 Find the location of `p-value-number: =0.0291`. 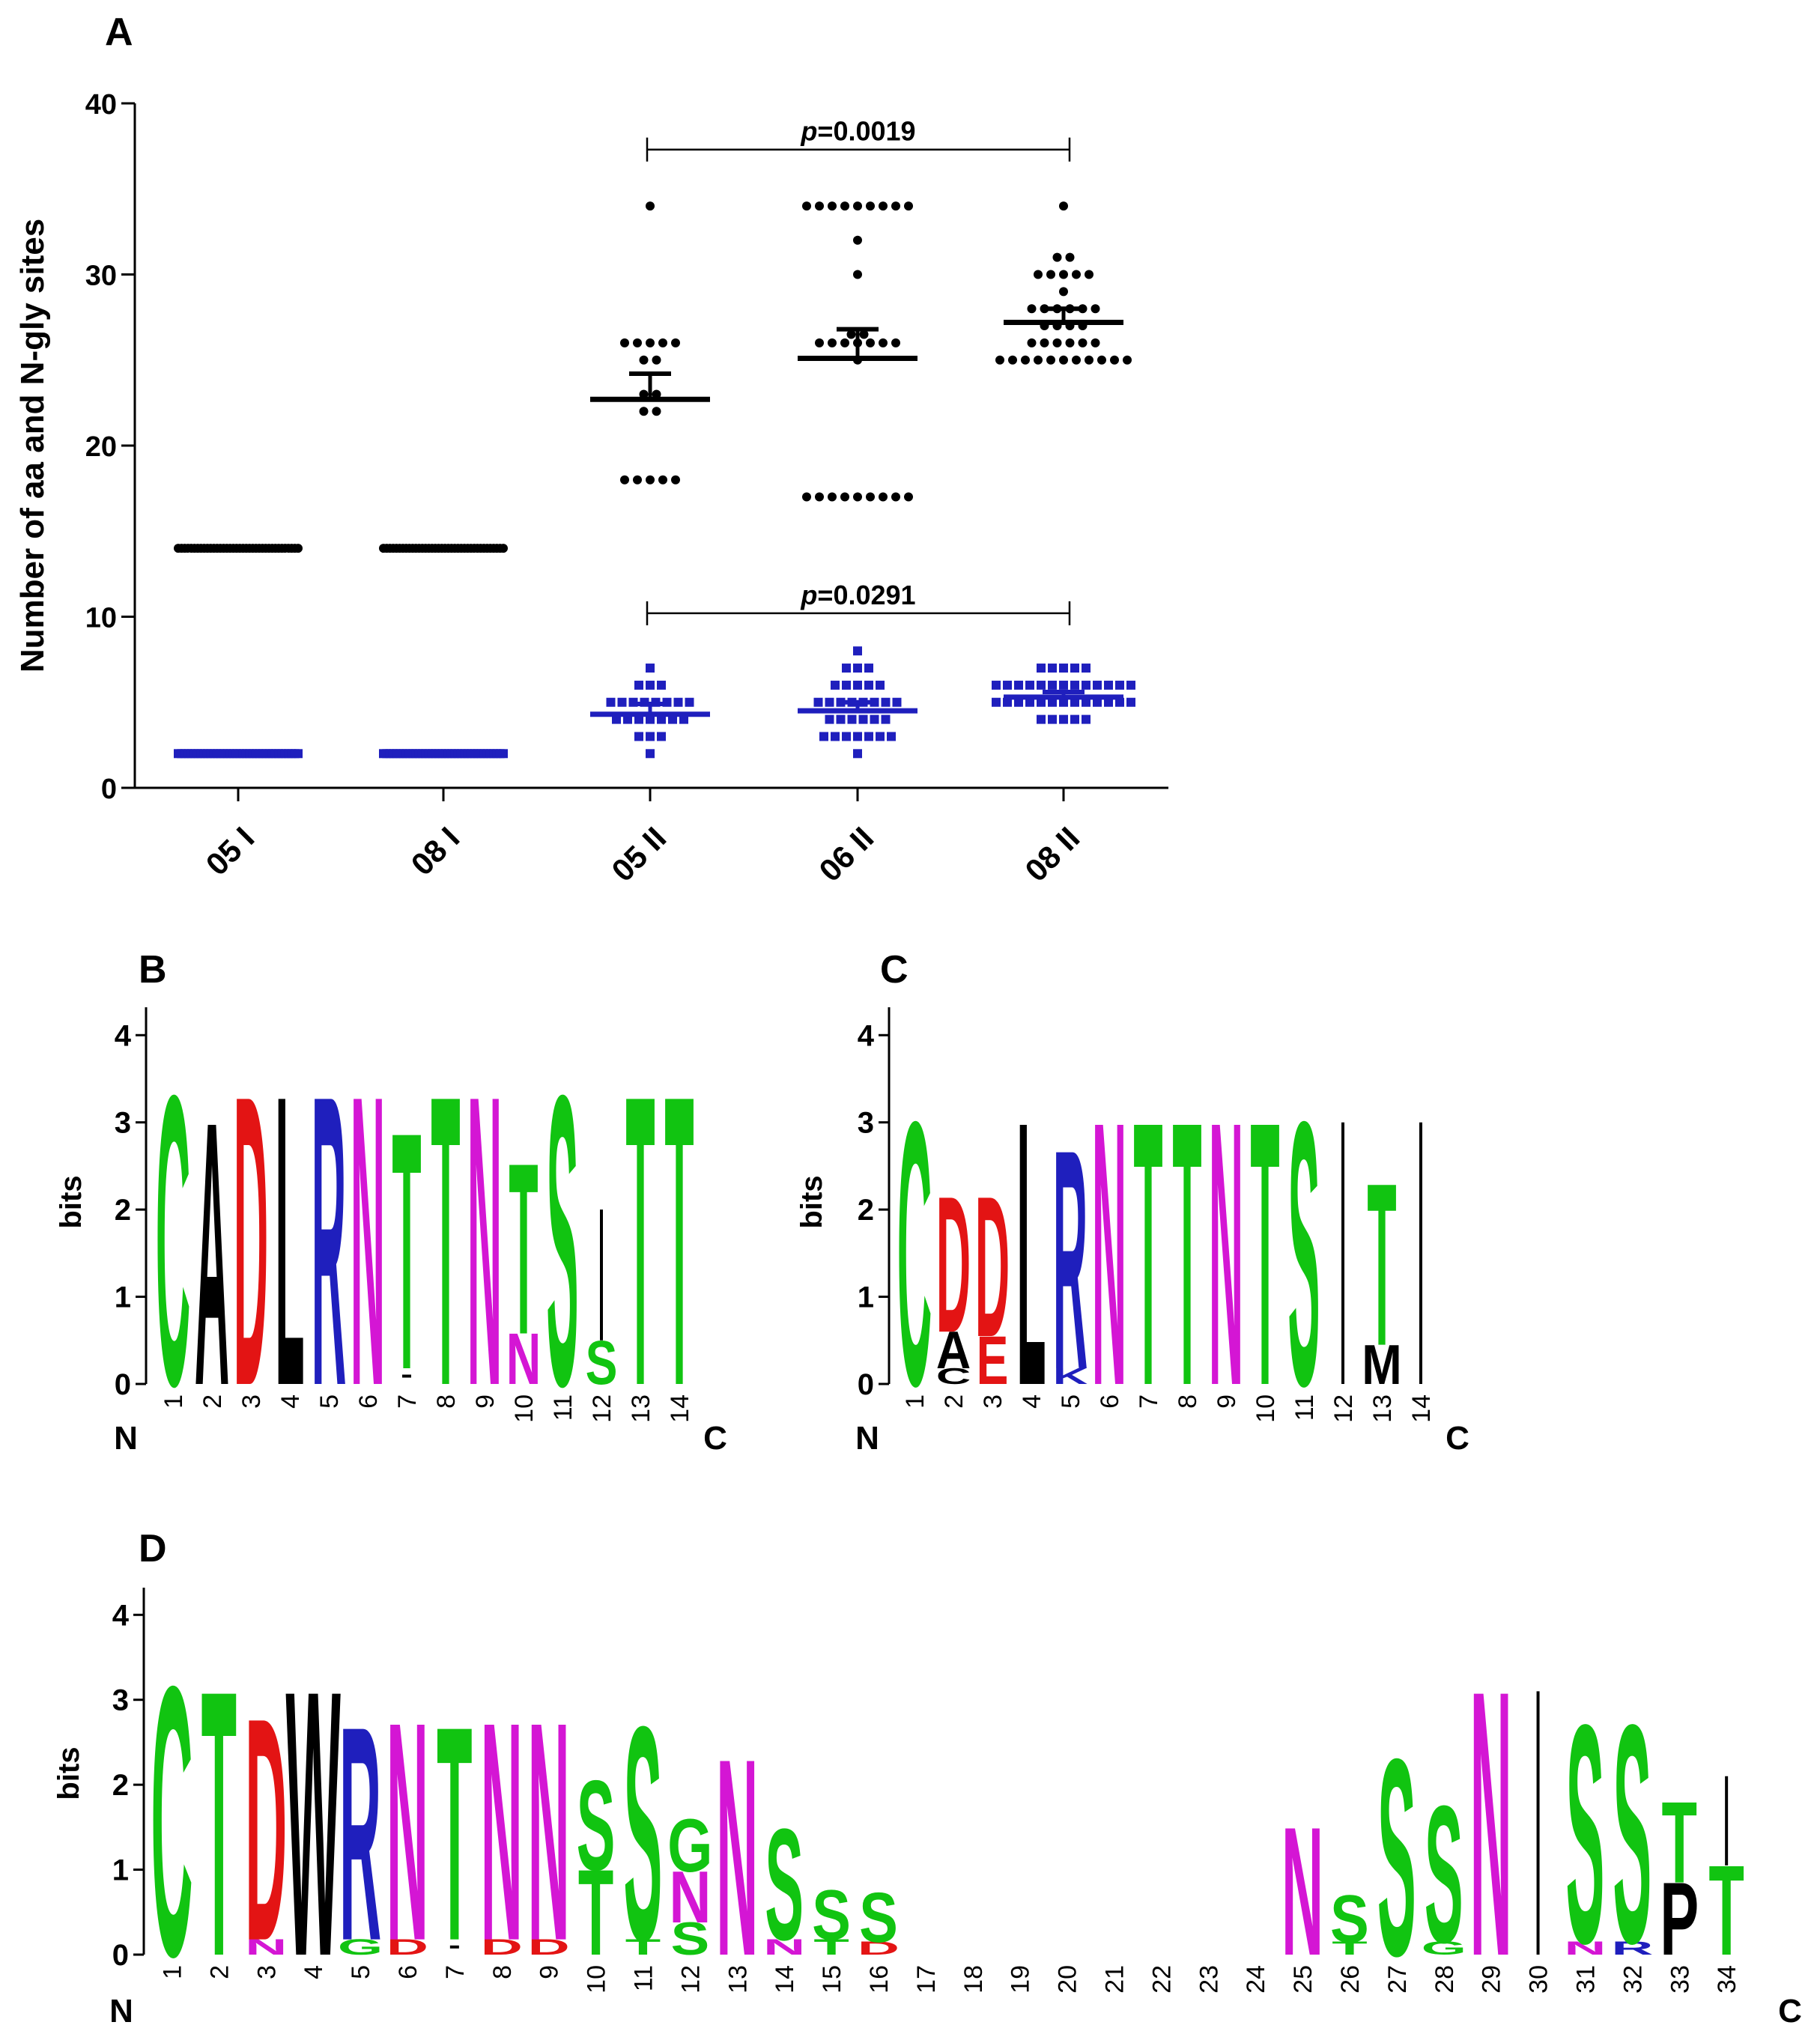

p-value-number: =0.0291 is located at coordinates (866, 595).